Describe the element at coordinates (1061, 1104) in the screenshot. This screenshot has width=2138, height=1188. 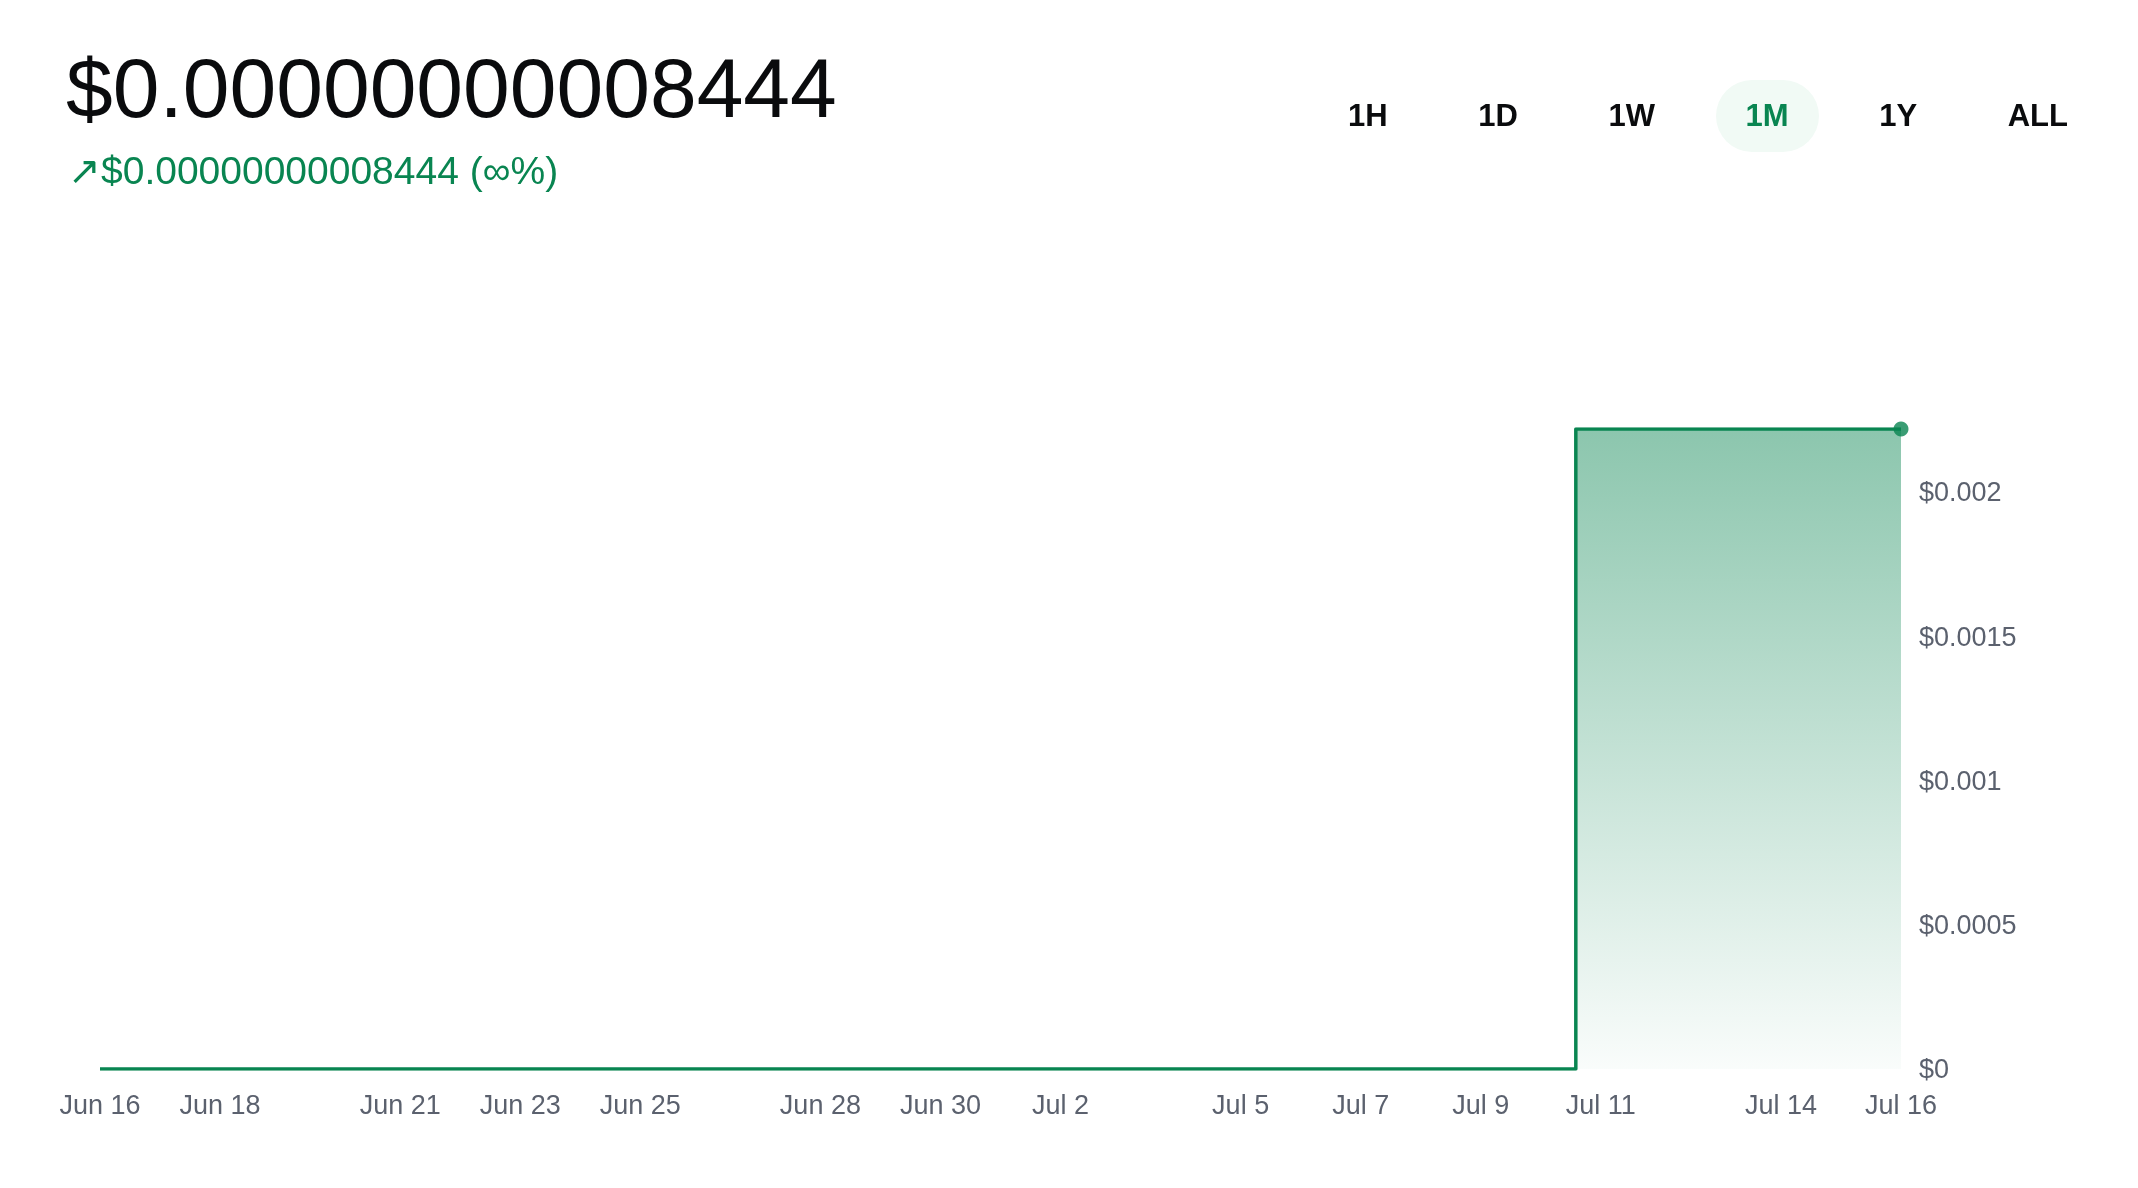
I see `x-tick-label: Jul 2` at that location.